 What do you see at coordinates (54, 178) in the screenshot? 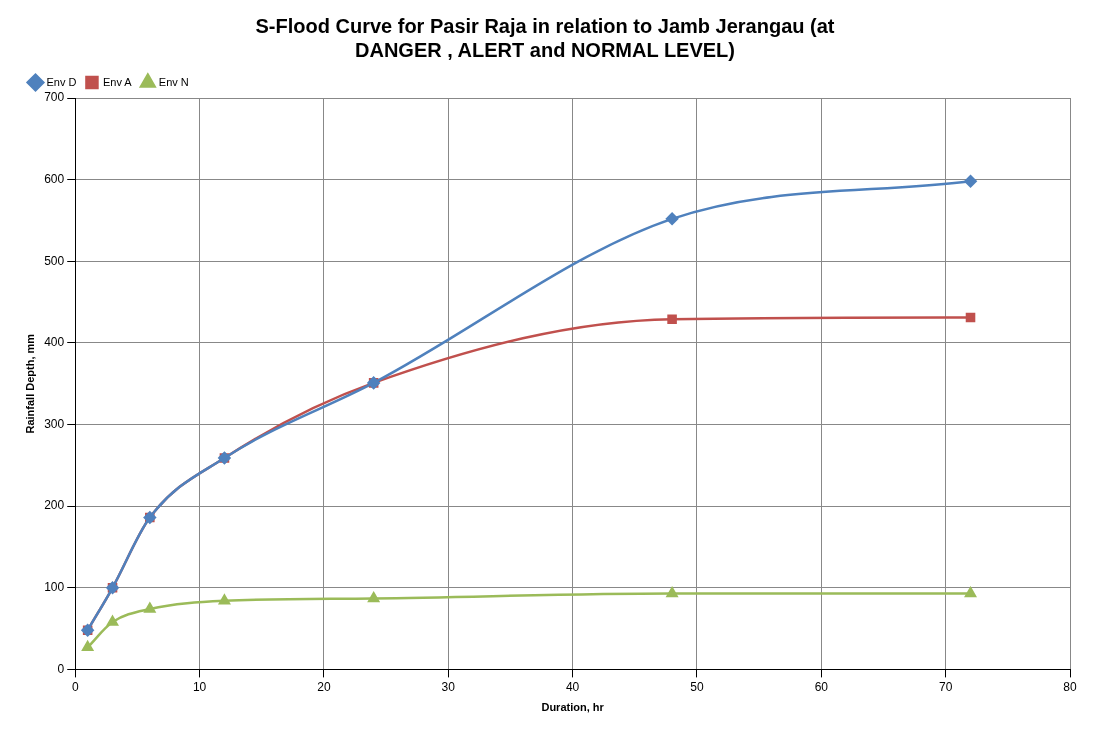
I see `y-tick-label: 600` at bounding box center [54, 178].